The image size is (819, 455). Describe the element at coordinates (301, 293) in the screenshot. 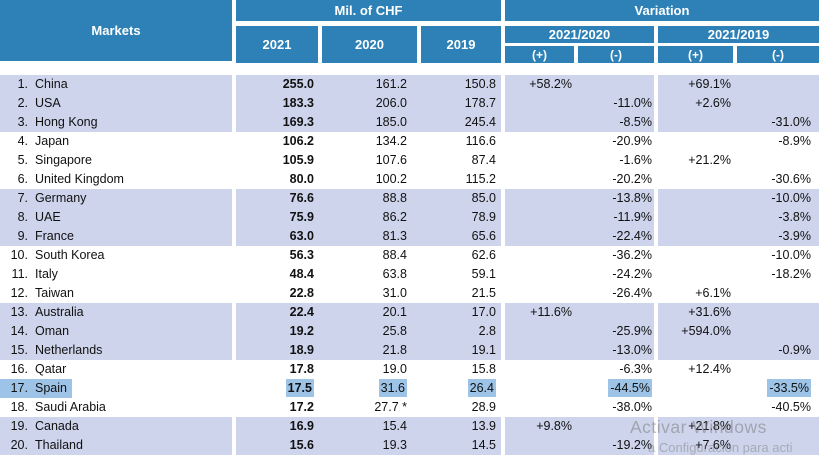

I see `value-2021: 22.8` at that location.